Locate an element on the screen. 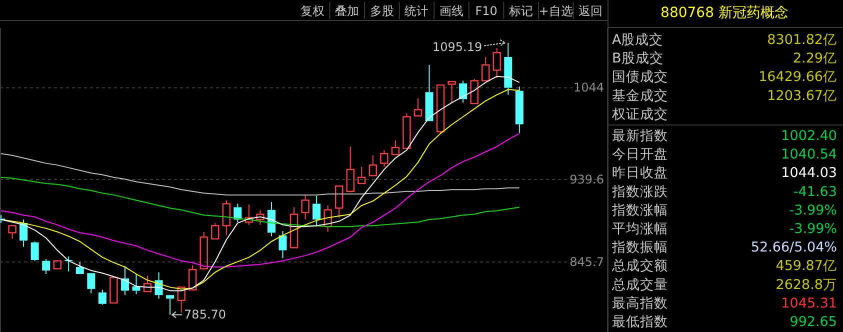  text: 1002.40 is located at coordinates (809, 136).